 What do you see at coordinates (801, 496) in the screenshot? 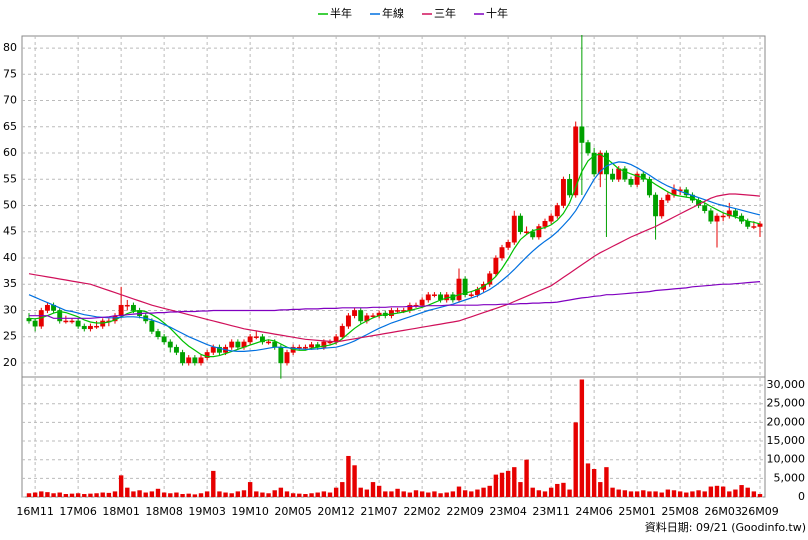
I see `y2-tick-label: 0` at bounding box center [801, 496].